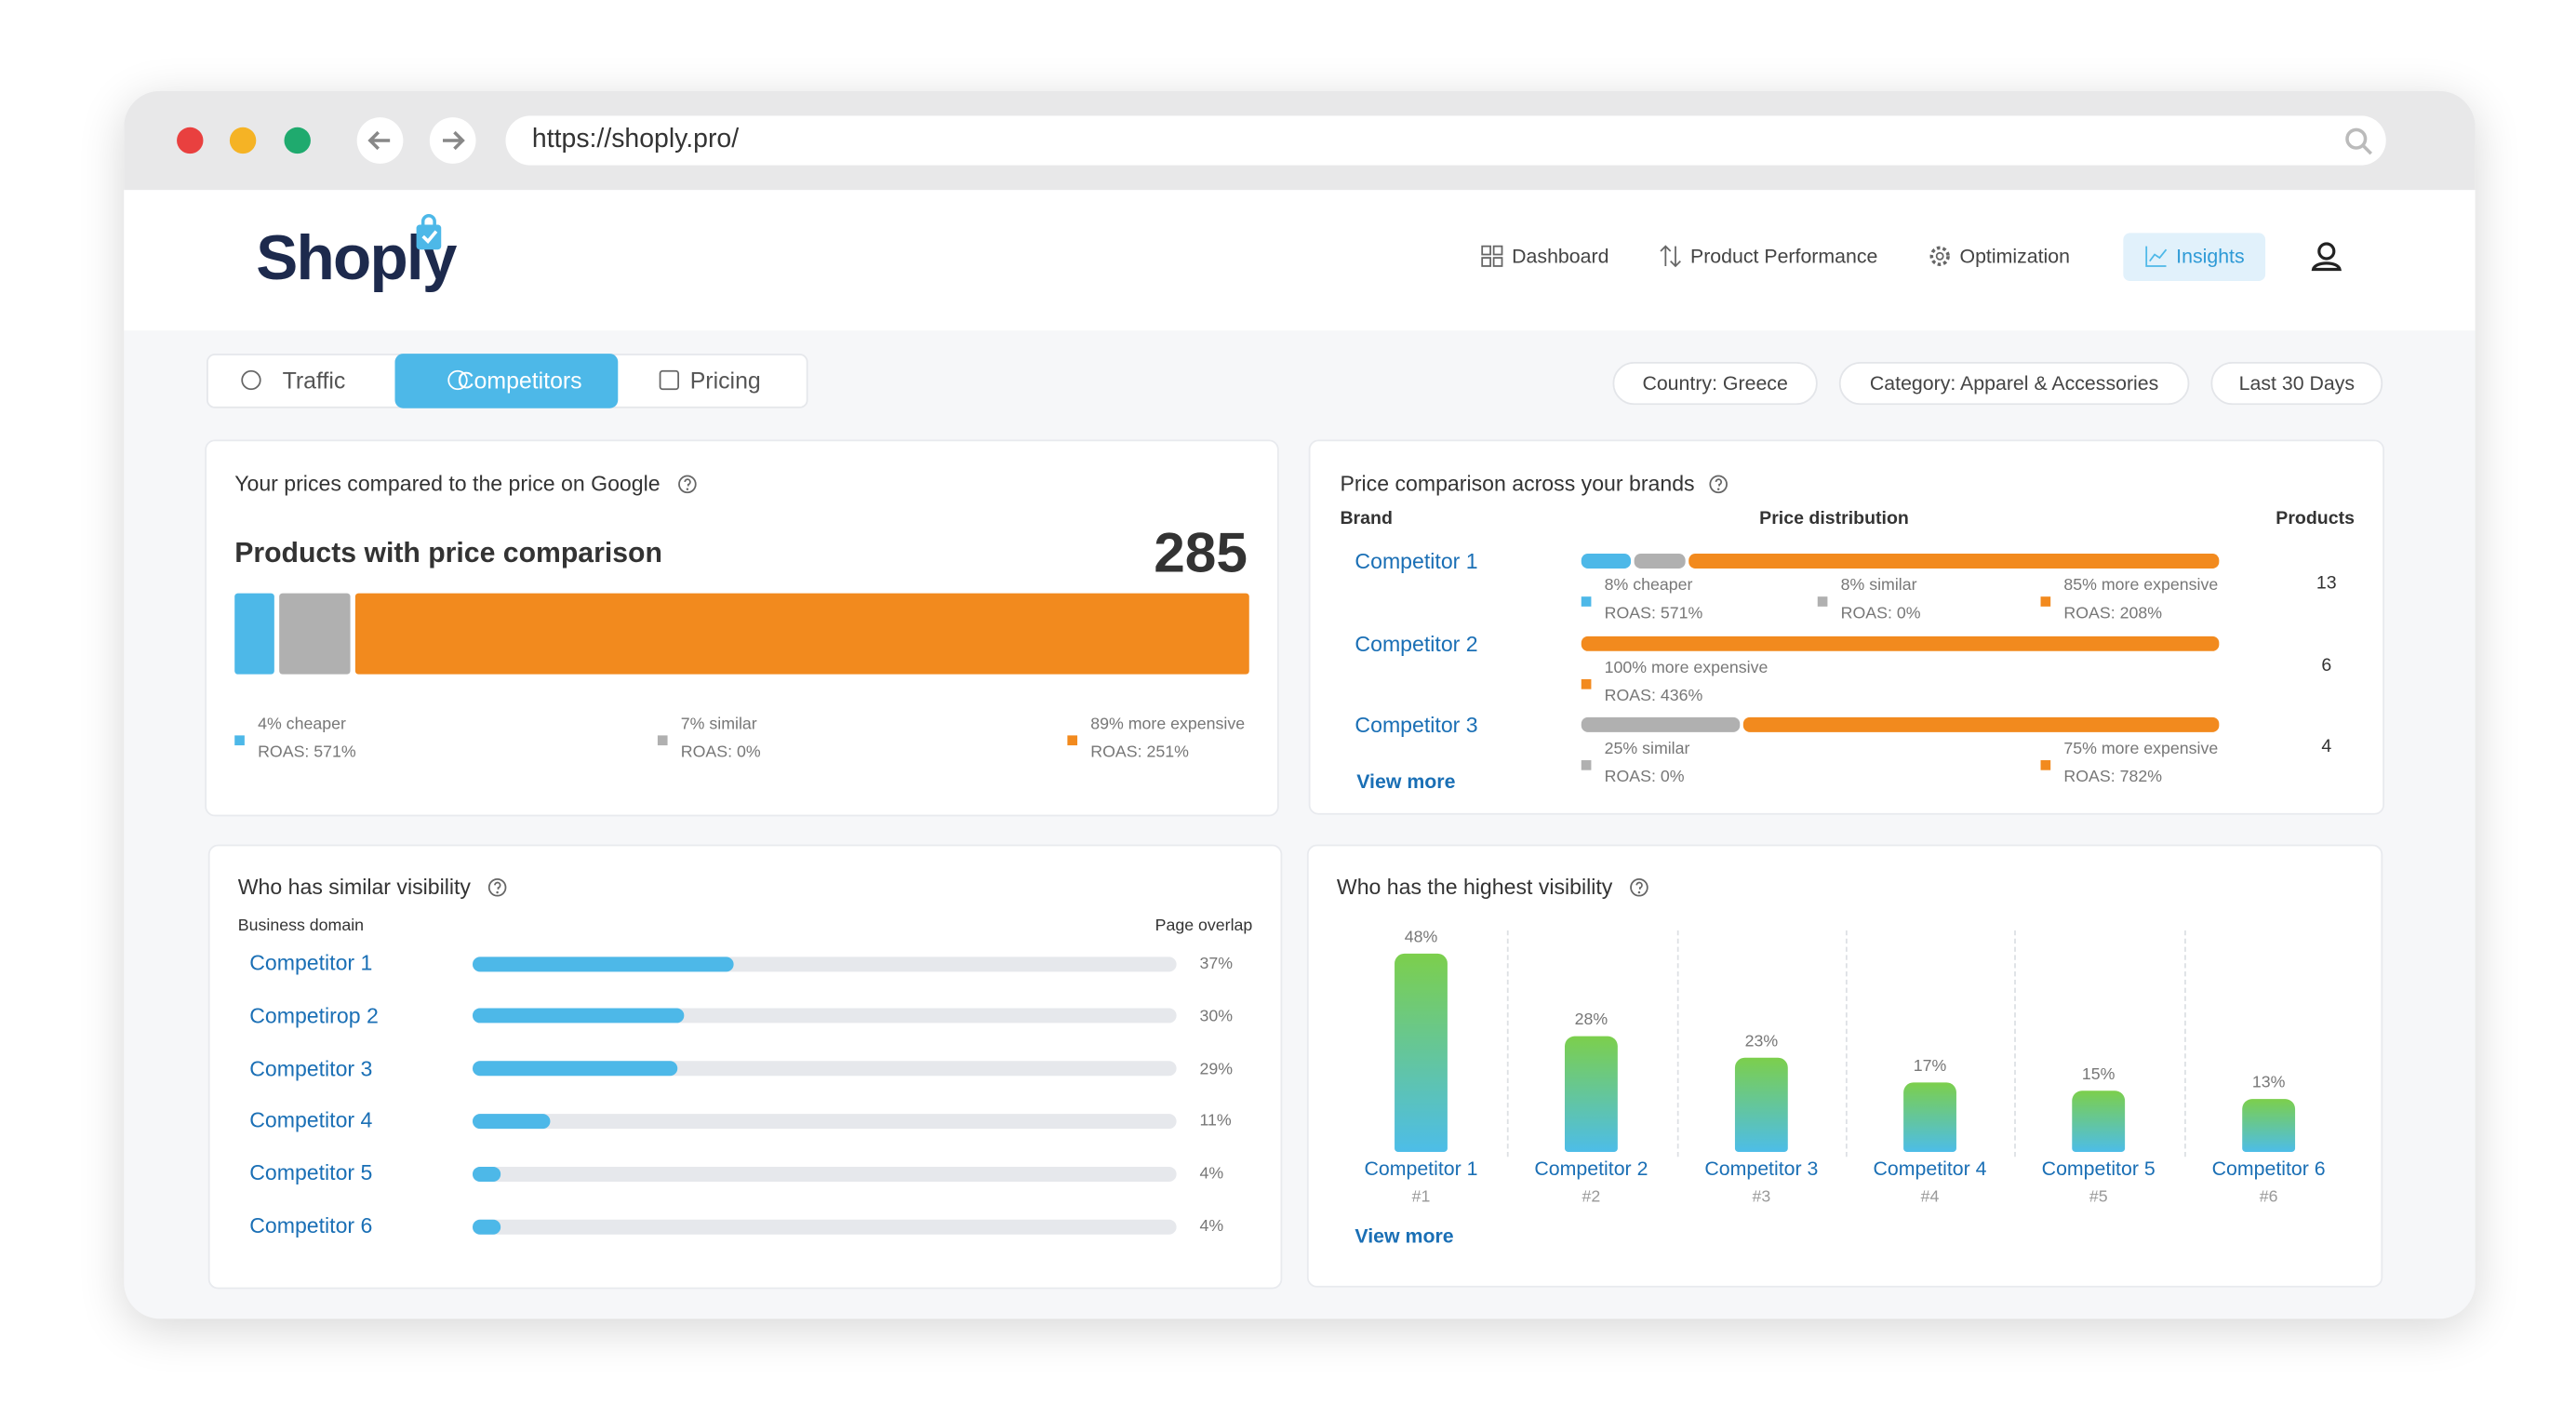  What do you see at coordinates (1445, 140) in the screenshot?
I see `url-bar: https://shoply.pro/` at bounding box center [1445, 140].